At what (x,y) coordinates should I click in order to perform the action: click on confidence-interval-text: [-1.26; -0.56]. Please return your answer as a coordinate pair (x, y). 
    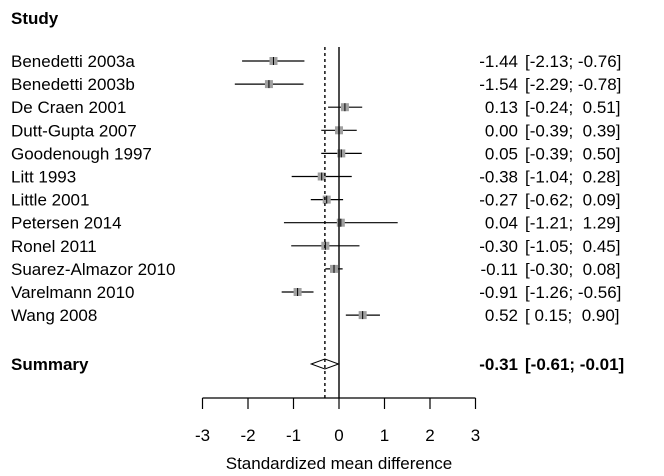
    Looking at the image, I should click on (573, 292).